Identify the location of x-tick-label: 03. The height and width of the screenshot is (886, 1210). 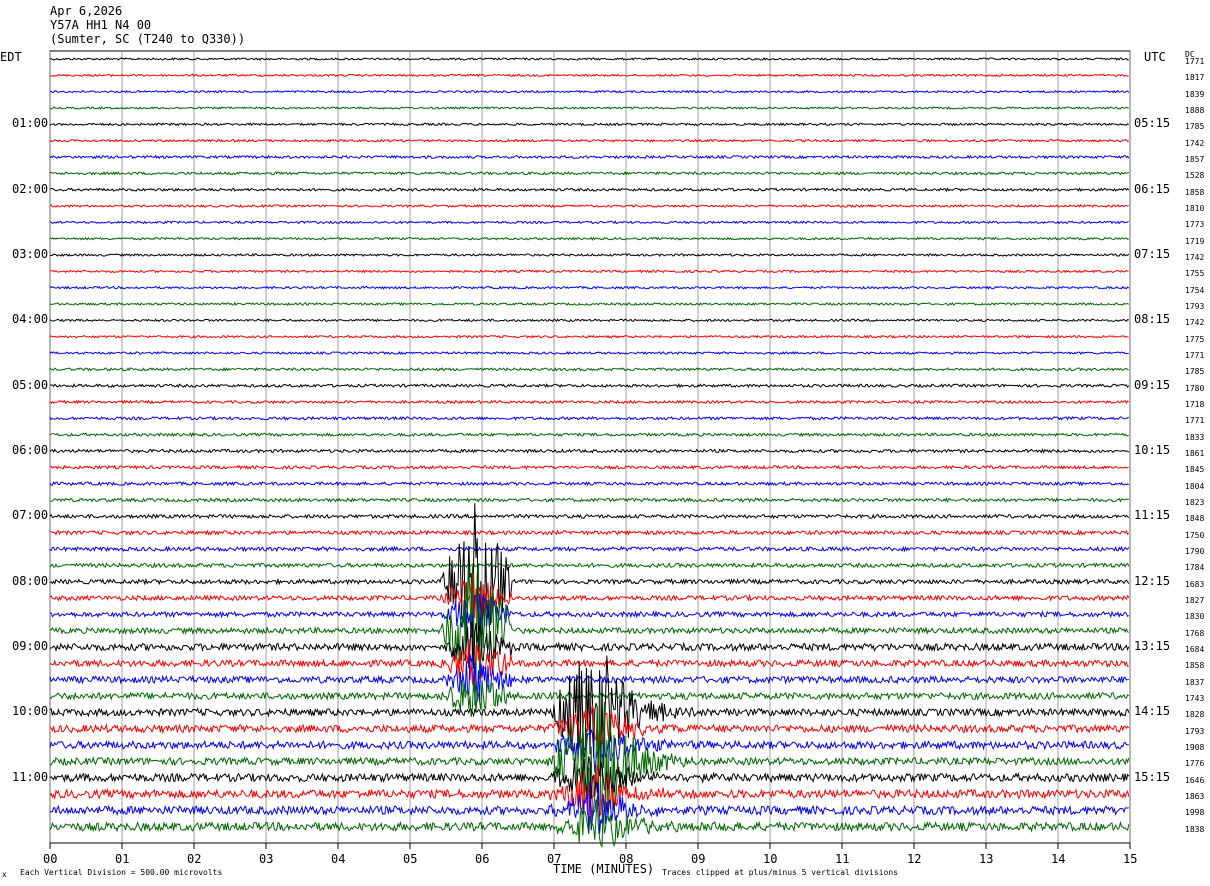
(266, 859).